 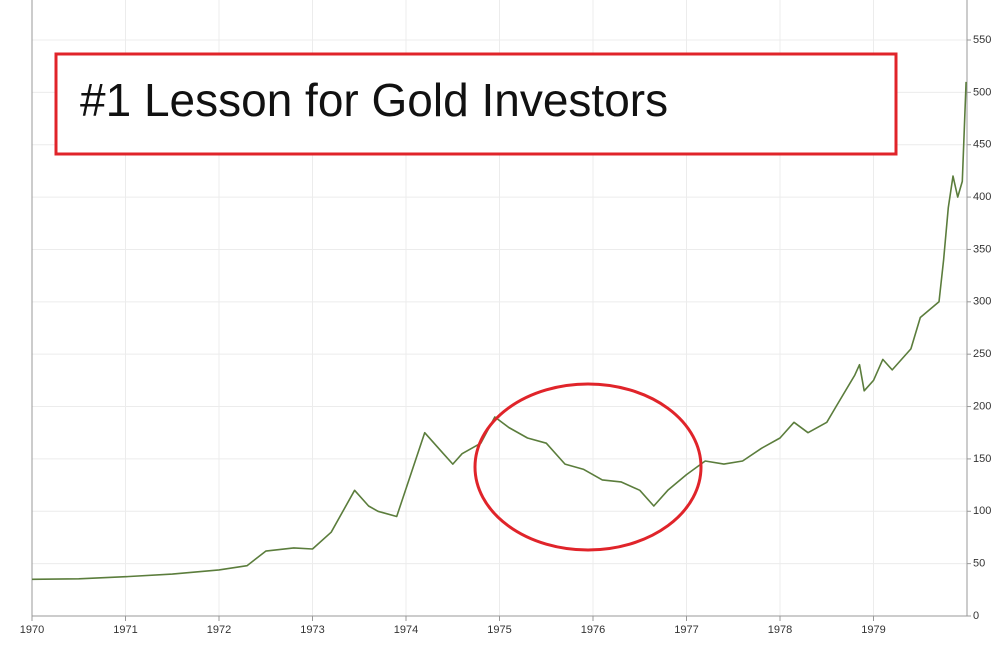 I want to click on highlight-ellipse, so click(x=588, y=467).